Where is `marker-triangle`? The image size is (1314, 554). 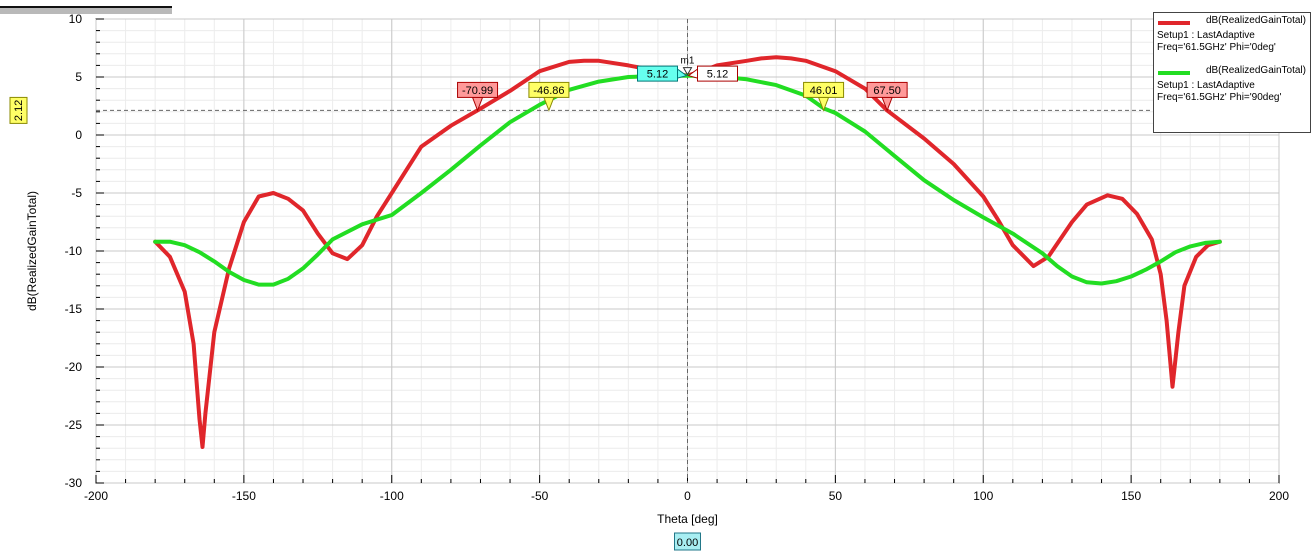 marker-triangle is located at coordinates (687, 71).